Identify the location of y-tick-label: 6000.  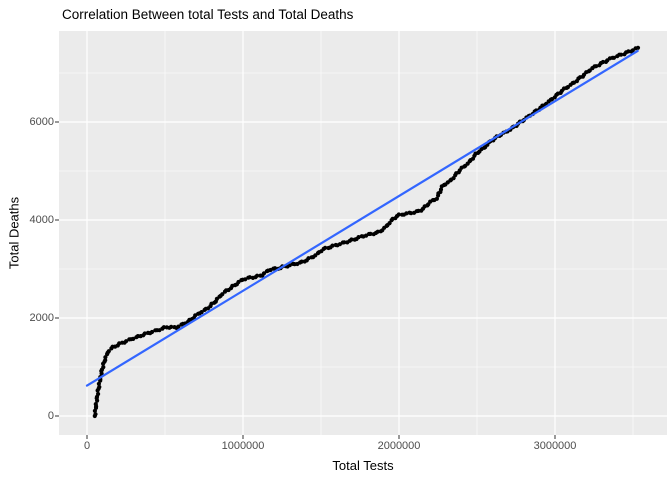
(41, 122).